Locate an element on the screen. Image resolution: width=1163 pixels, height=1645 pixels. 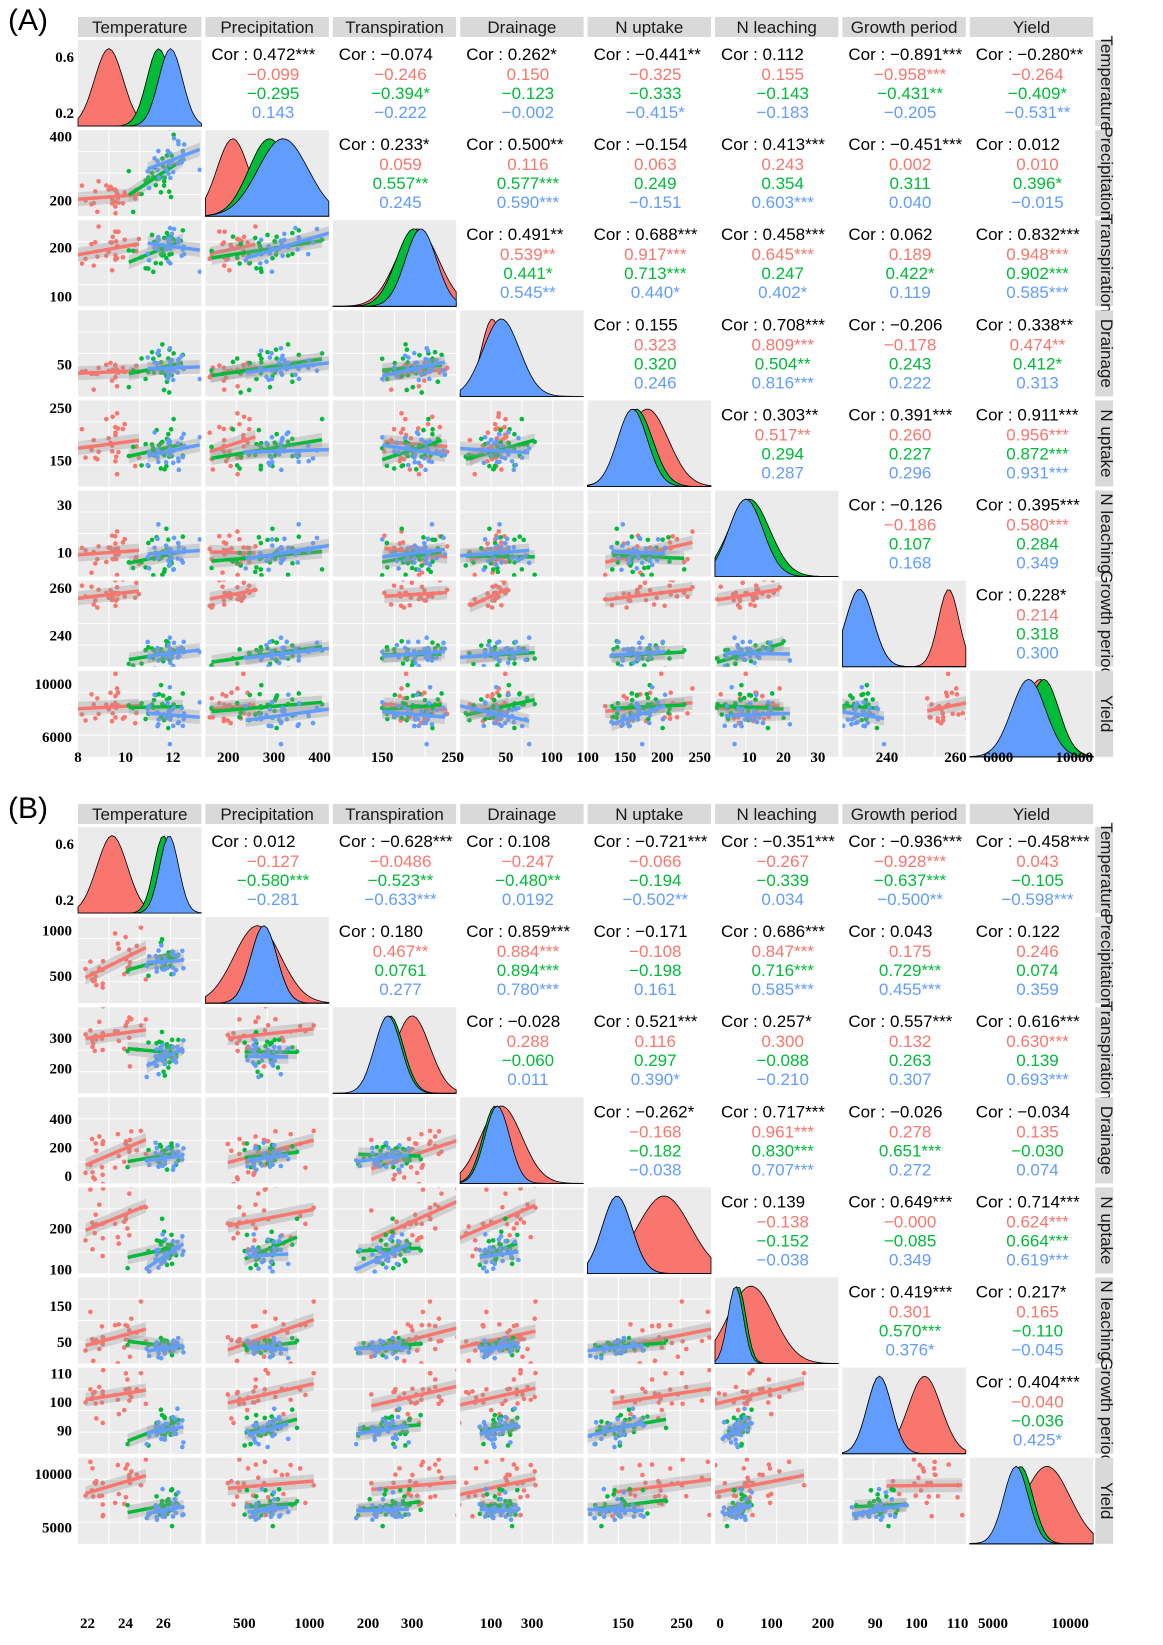
group-correlation: −0.205 is located at coordinates (910, 112).